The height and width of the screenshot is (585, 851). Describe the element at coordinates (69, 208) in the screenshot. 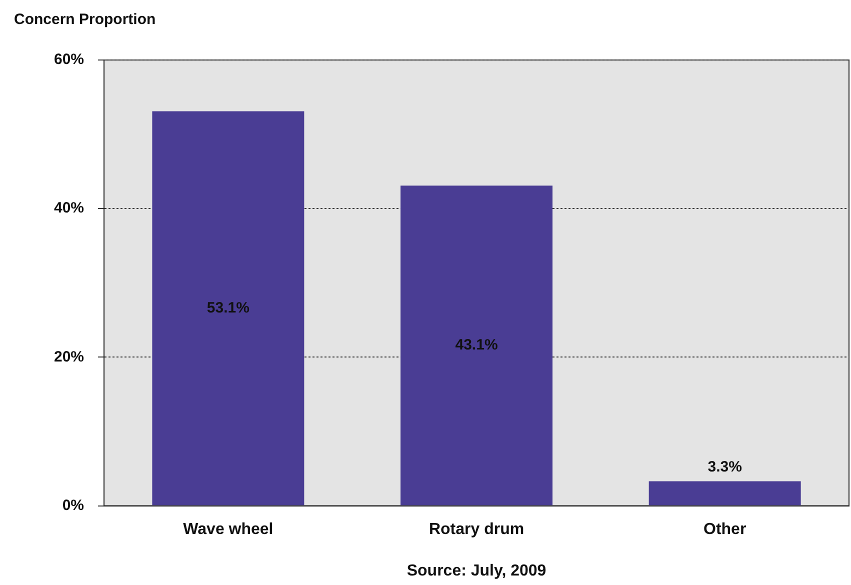

I see `y-tick-label: 40%` at that location.